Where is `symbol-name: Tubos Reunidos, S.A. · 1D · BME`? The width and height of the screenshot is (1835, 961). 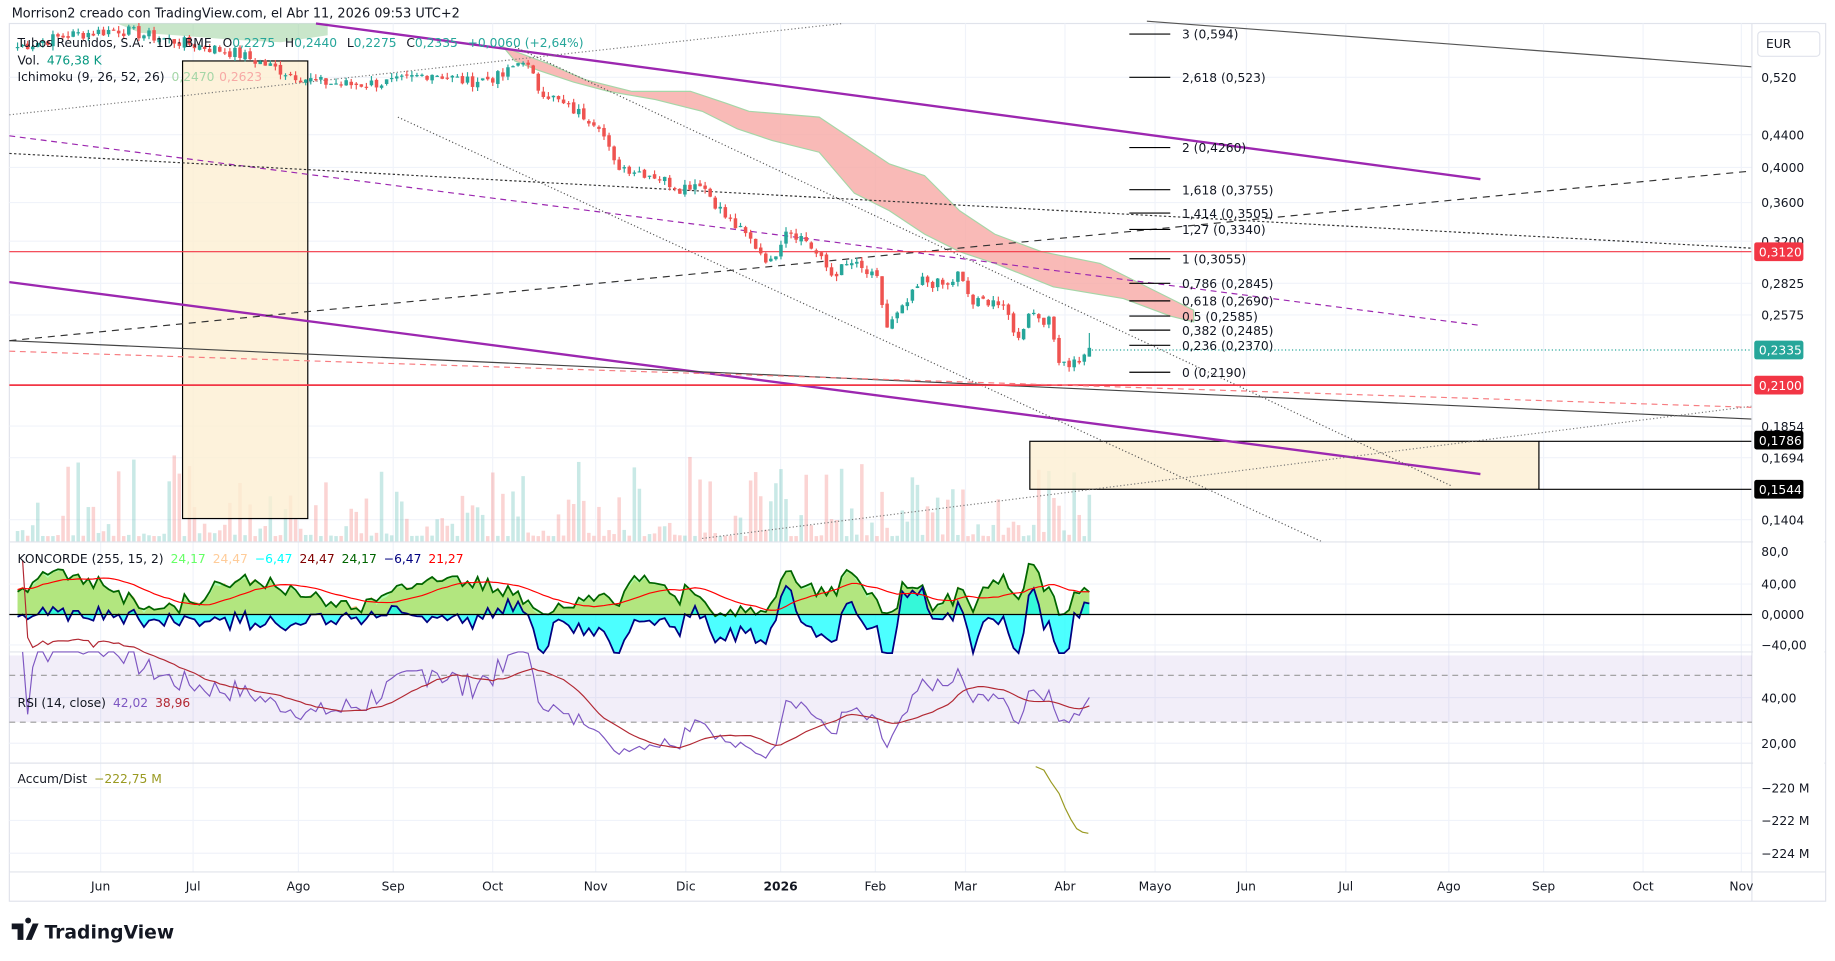
symbol-name: Tubos Reunidos, S.A. · 1D · BME is located at coordinates (114, 43).